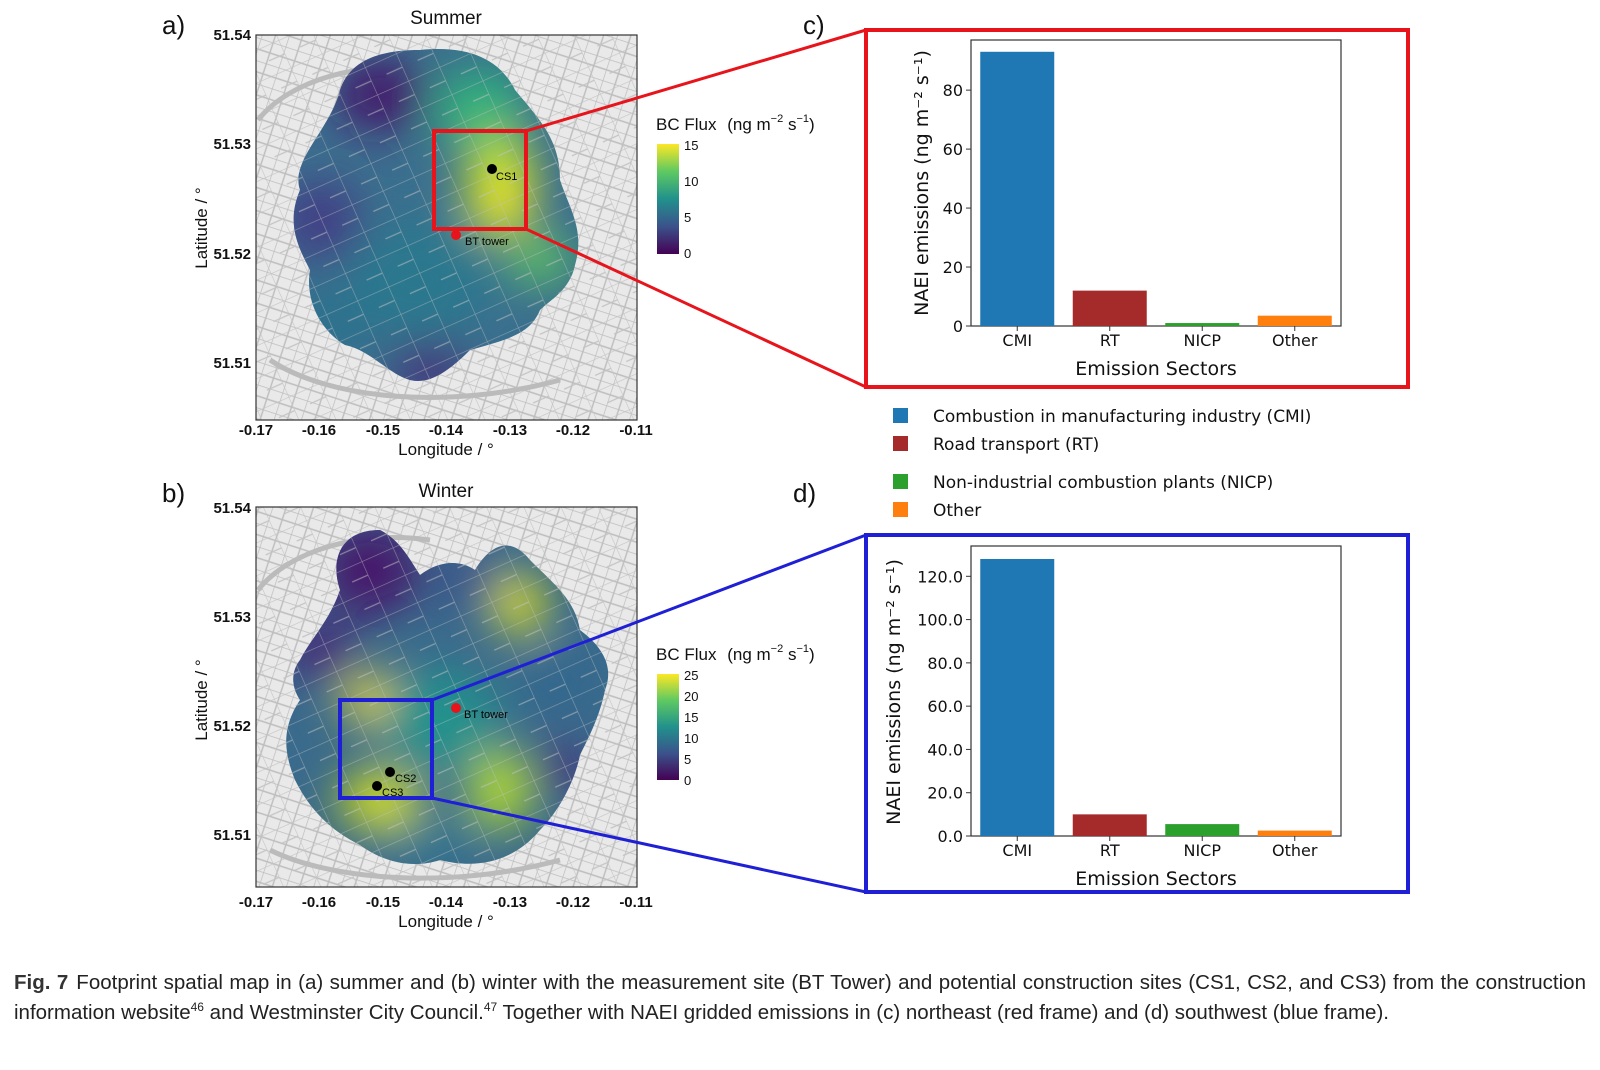  Describe the element at coordinates (945, 663) in the screenshot. I see `y-tick-label: 80.0` at that location.